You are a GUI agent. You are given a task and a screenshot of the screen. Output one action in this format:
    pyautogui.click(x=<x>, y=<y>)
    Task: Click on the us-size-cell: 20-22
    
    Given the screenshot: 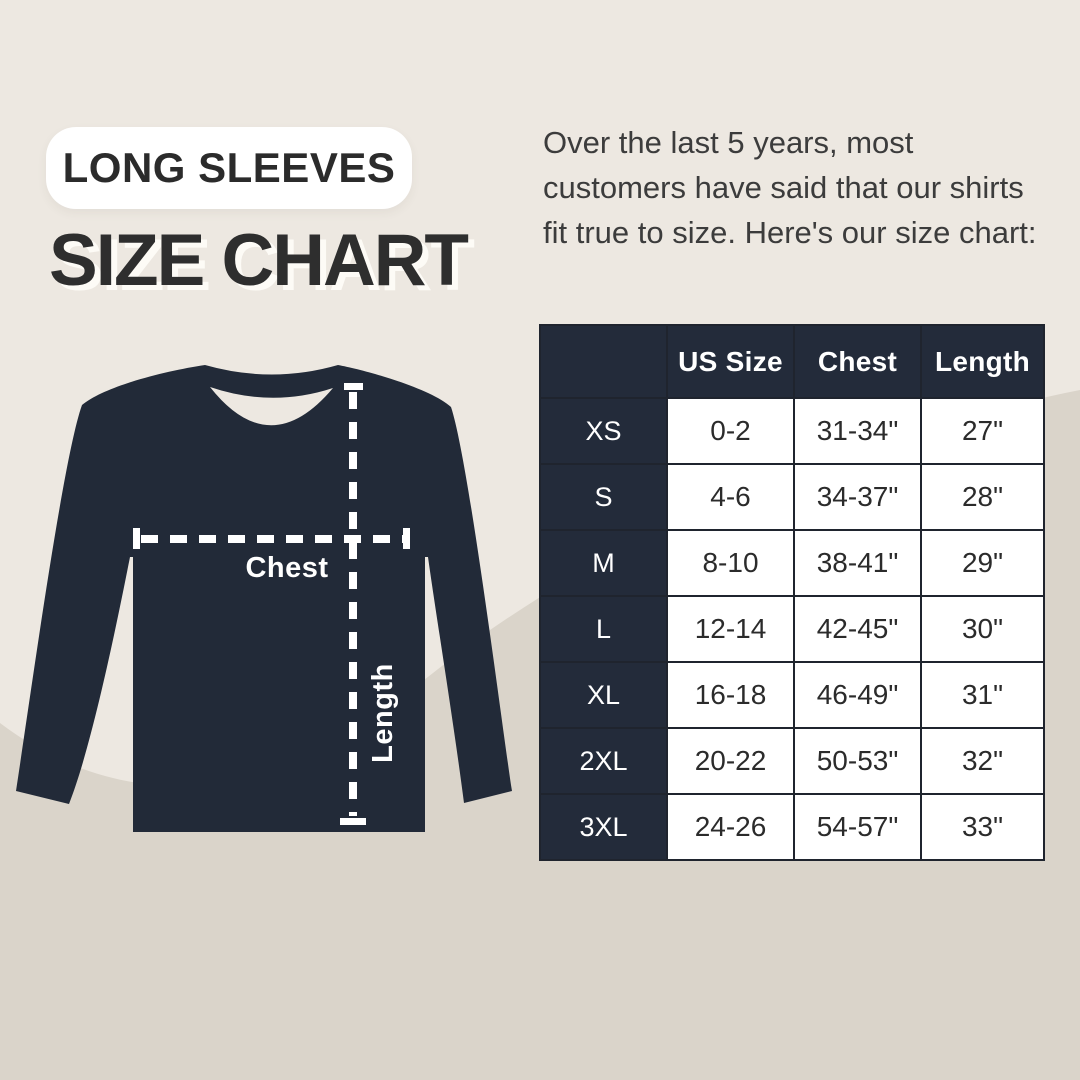 What is the action you would take?
    pyautogui.click(x=730, y=761)
    